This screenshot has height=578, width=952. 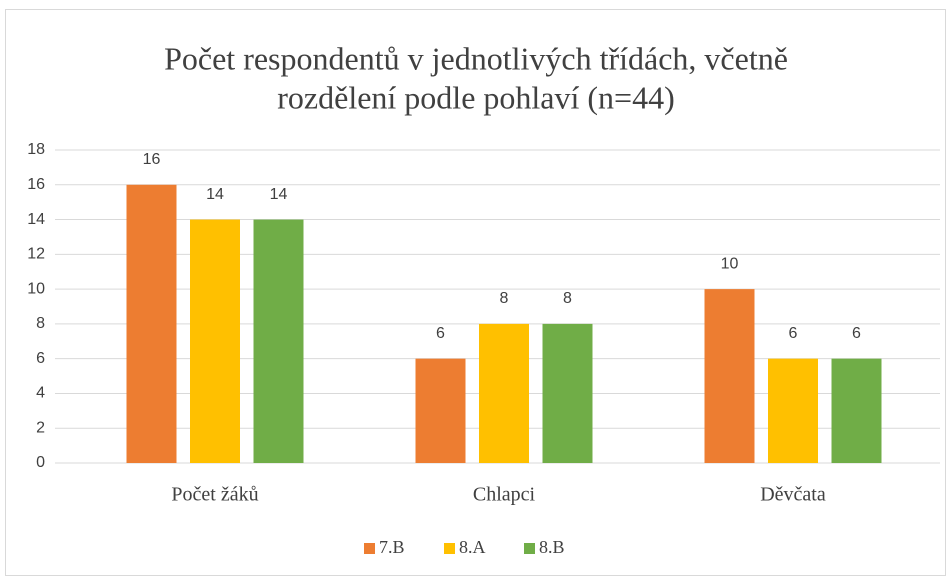 What do you see at coordinates (730, 263) in the screenshot?
I see `data-label: 10` at bounding box center [730, 263].